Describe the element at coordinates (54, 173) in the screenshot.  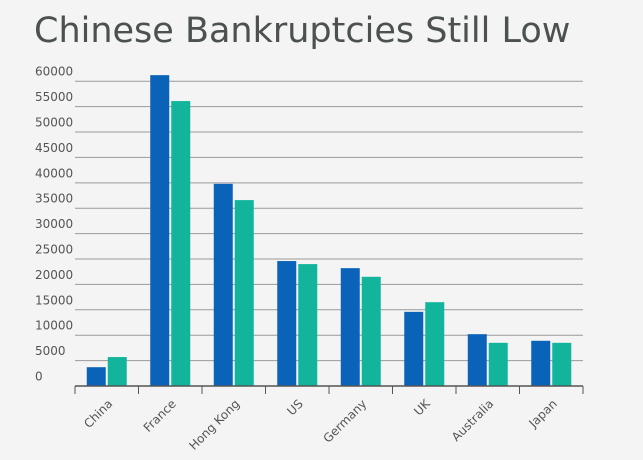
I see `y-tick-label: 40000` at that location.